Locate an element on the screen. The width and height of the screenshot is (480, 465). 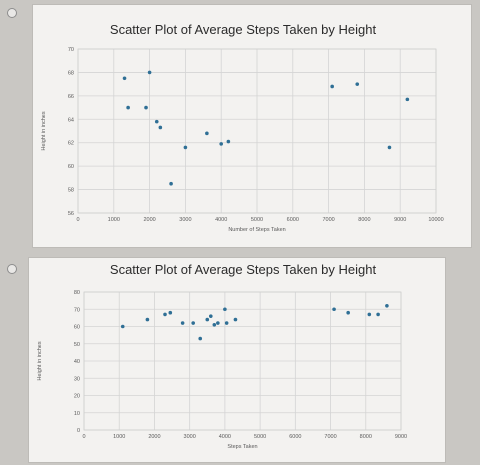
y-tick-label: 56 is located at coordinates (71, 214).